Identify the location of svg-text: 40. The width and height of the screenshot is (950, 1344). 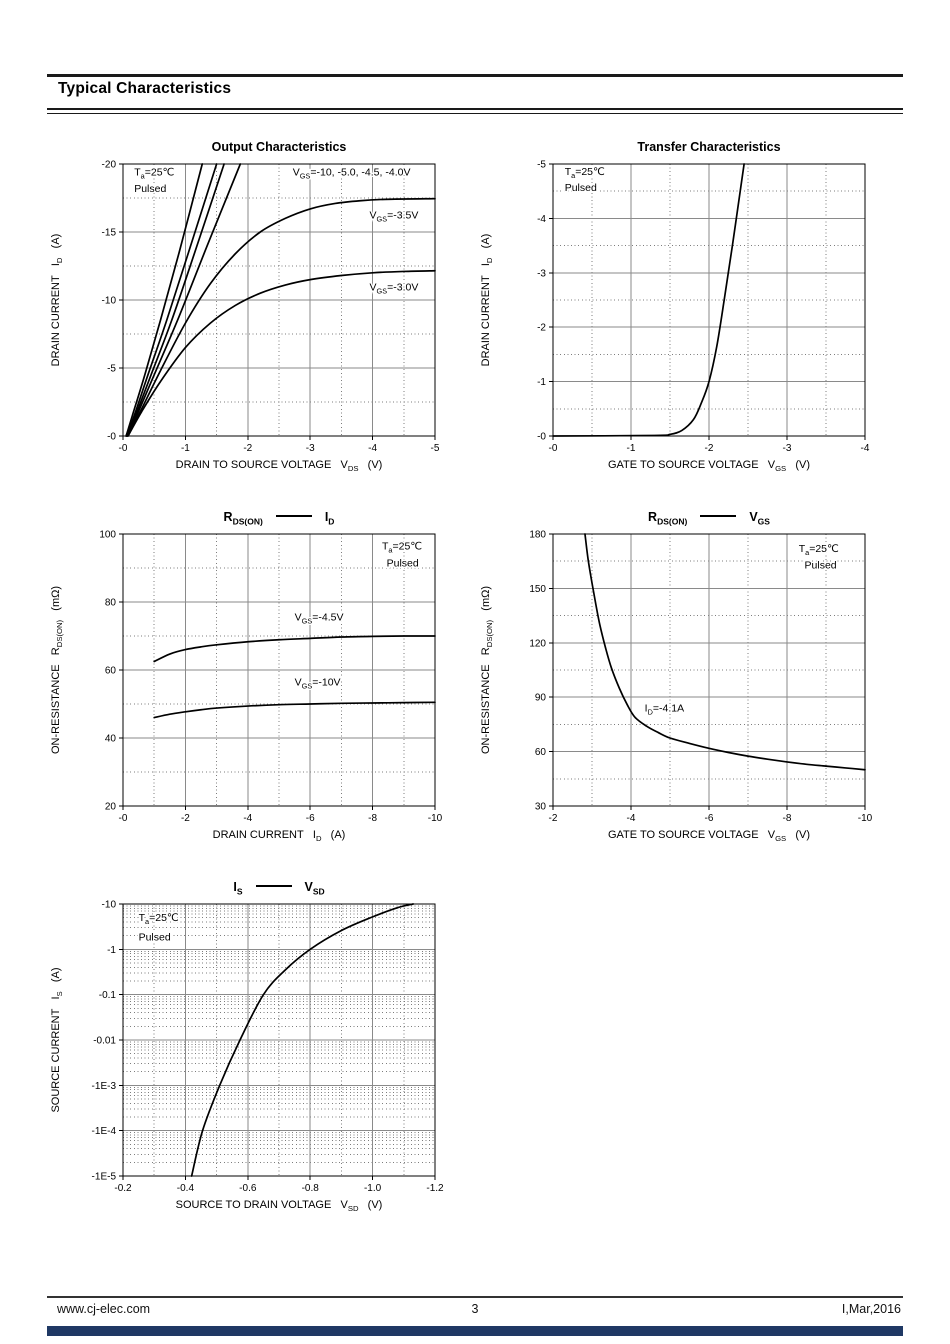
(111, 739).